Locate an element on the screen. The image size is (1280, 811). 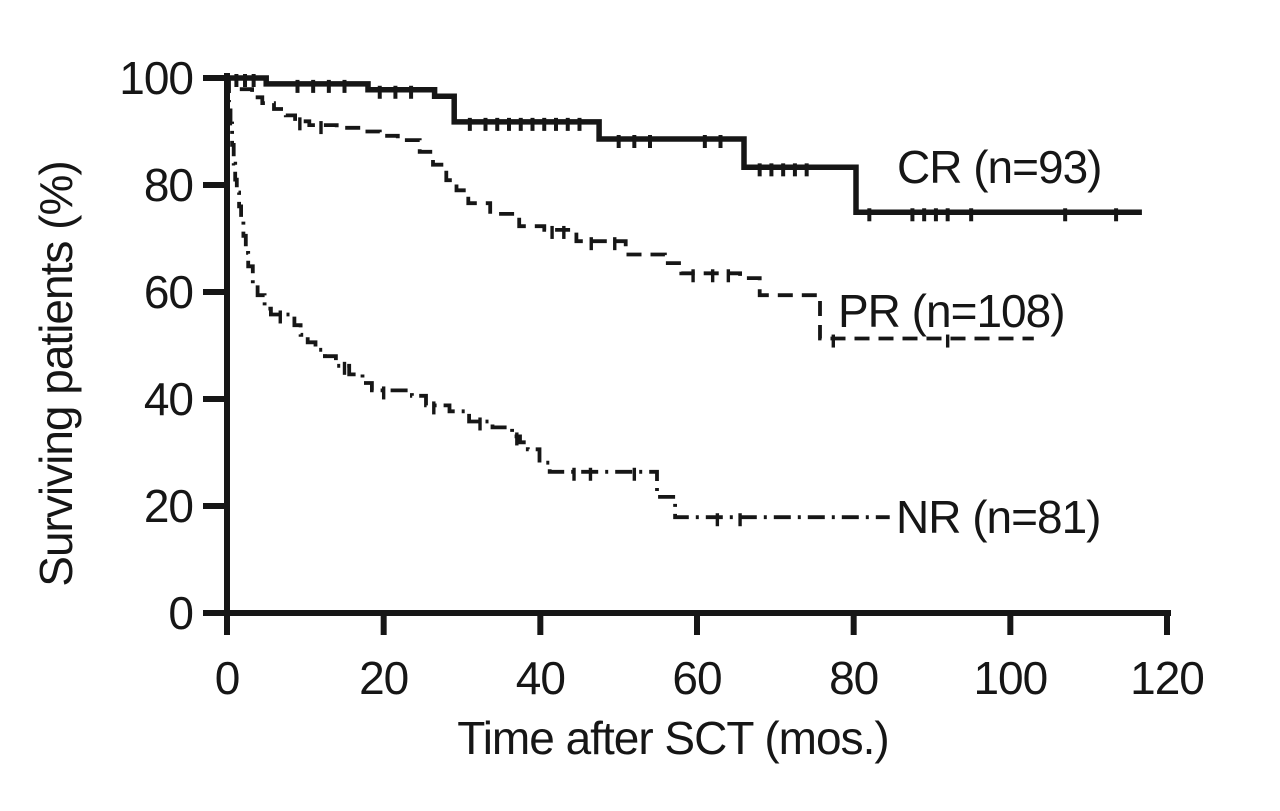
y-tick-label: 80 is located at coordinates (168, 185).